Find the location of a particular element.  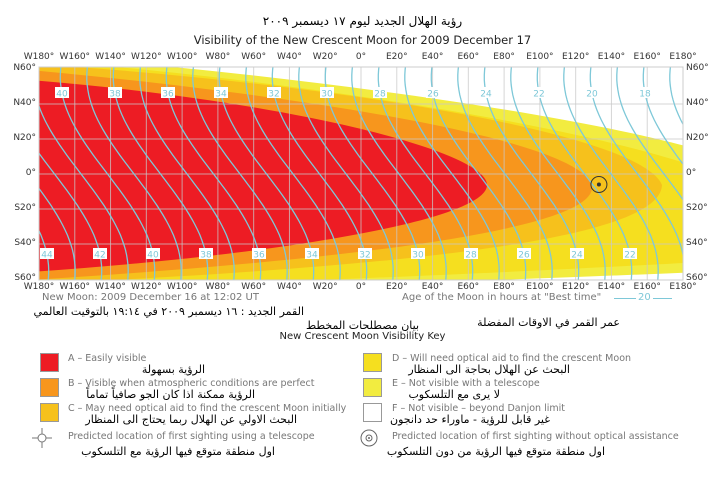

swatch-a is located at coordinates (49, 362).